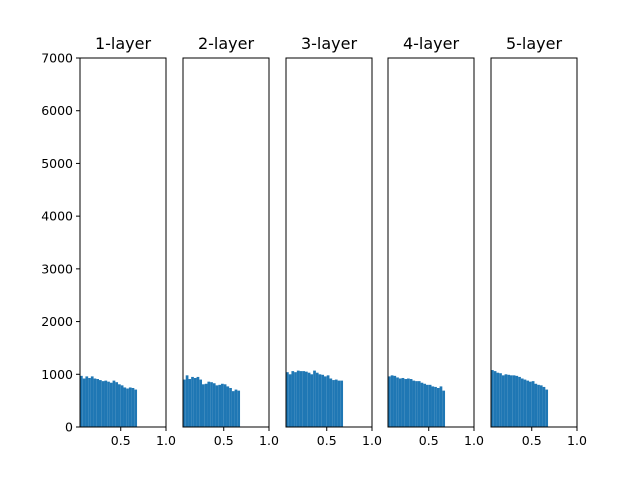 The height and width of the screenshot is (480, 640). I want to click on y-tick-label: 6000, so click(57, 110).